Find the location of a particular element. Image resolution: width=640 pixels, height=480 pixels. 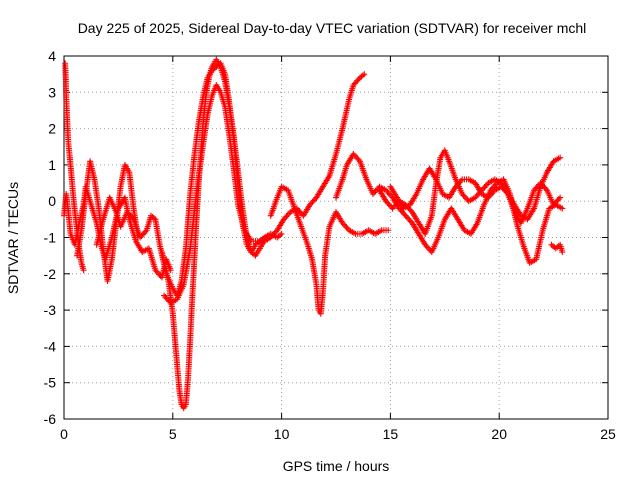

y-tick-label: -5 is located at coordinates (50, 383).